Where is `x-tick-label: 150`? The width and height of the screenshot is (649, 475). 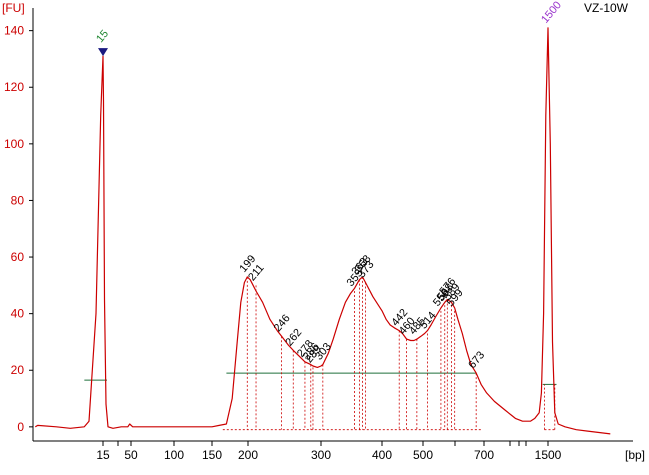 x-tick-label: 150 is located at coordinates (212, 455).